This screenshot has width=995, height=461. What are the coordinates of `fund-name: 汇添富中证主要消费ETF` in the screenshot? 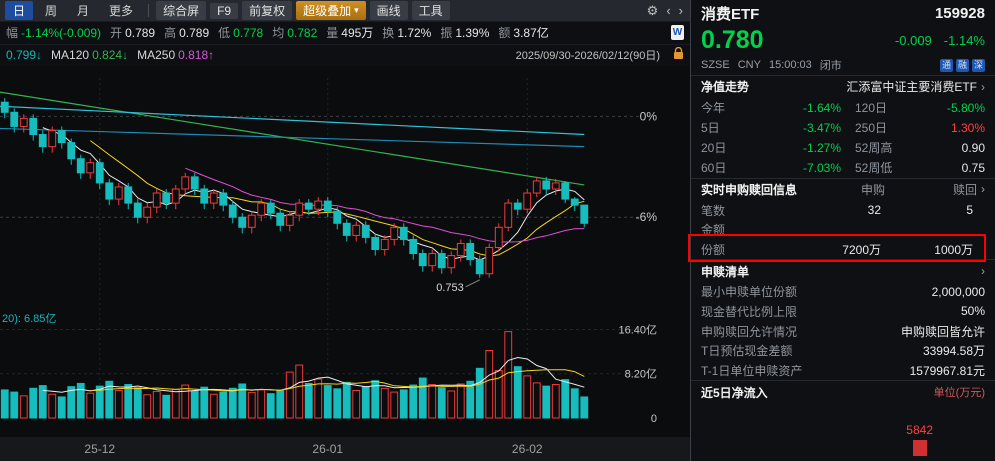 It's located at (911, 87).